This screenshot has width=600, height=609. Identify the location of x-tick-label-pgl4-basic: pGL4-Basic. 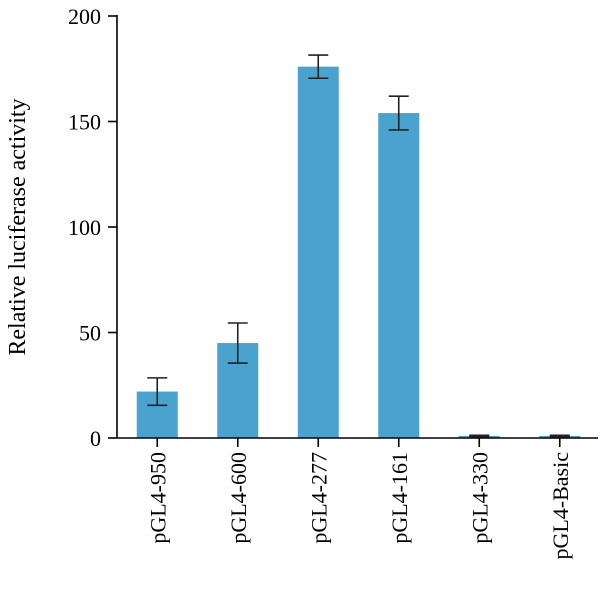
(560, 506).